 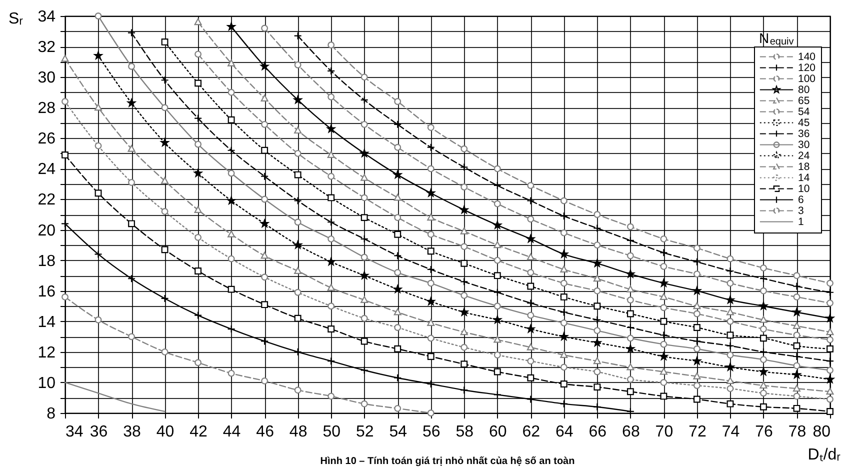 I want to click on y-tick-label: 34, so click(x=47, y=17).